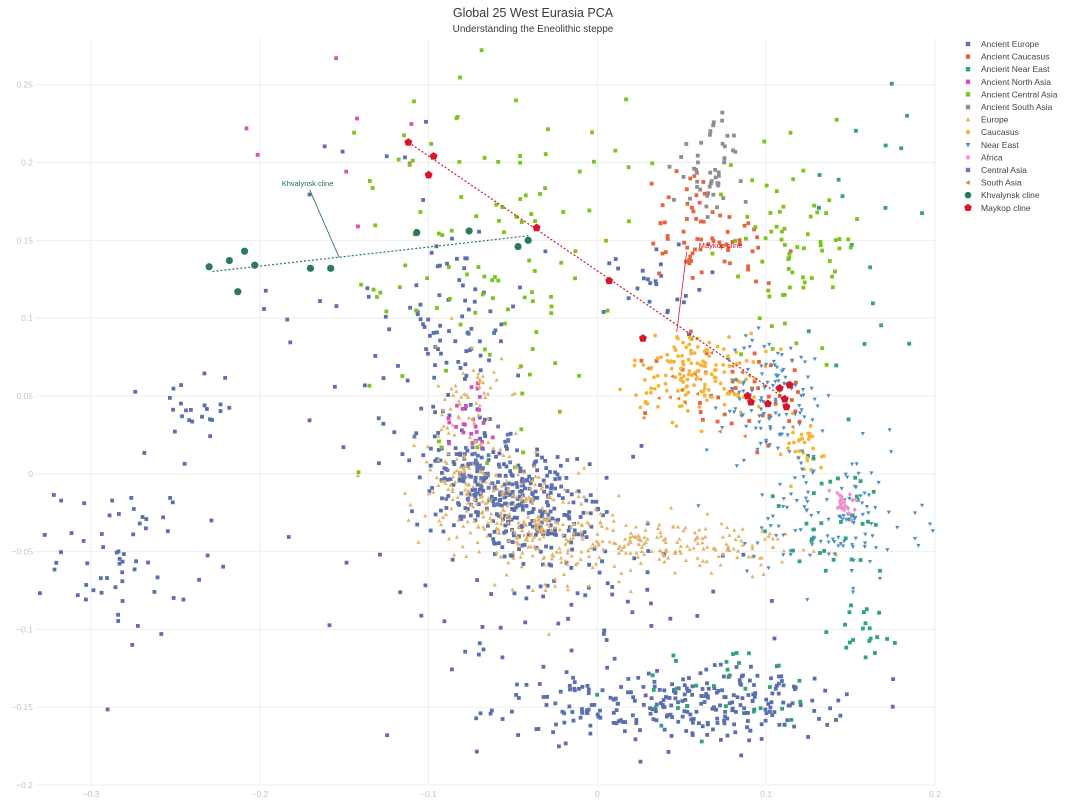  Describe the element at coordinates (512, 484) in the screenshot. I see `central-asia-point` at that location.